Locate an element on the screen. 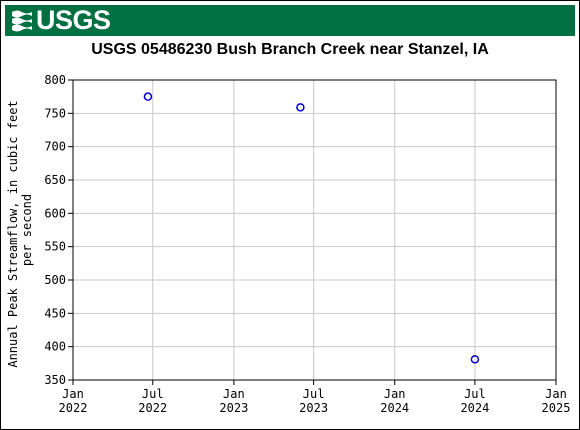 The width and height of the screenshot is (580, 430). usgs-logo: USGS is located at coordinates (61, 20).